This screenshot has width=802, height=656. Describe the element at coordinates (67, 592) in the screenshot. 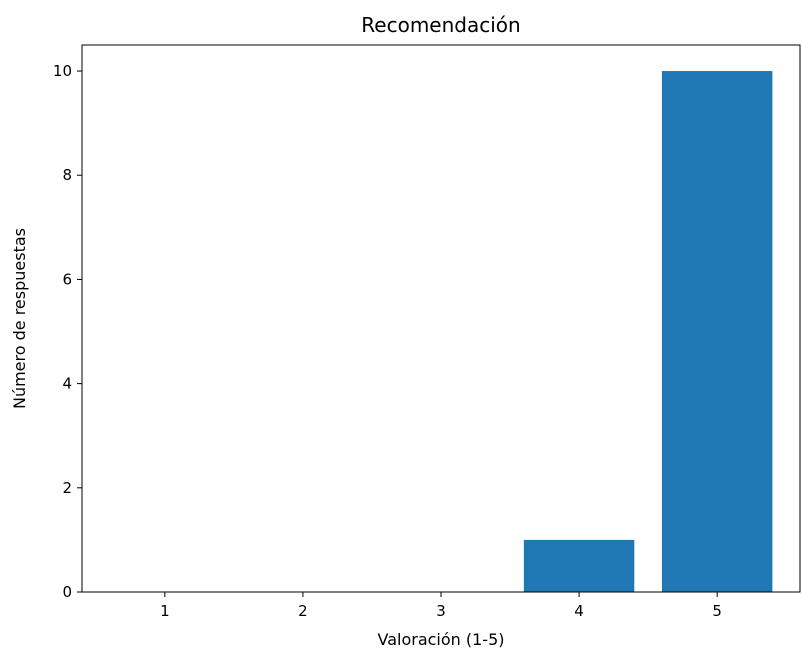

I see `y-tick-label-0: 0` at that location.